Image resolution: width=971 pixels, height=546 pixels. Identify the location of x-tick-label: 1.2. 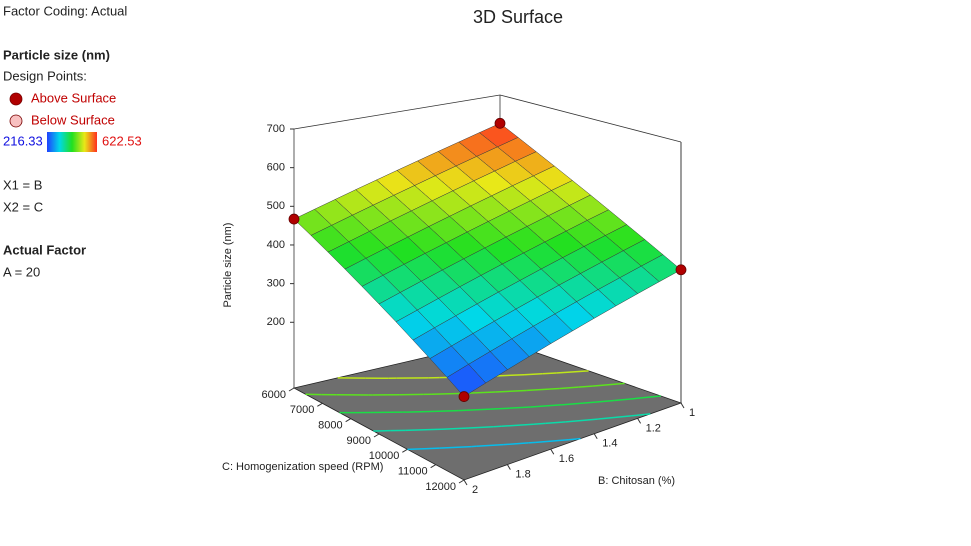
(653, 428).